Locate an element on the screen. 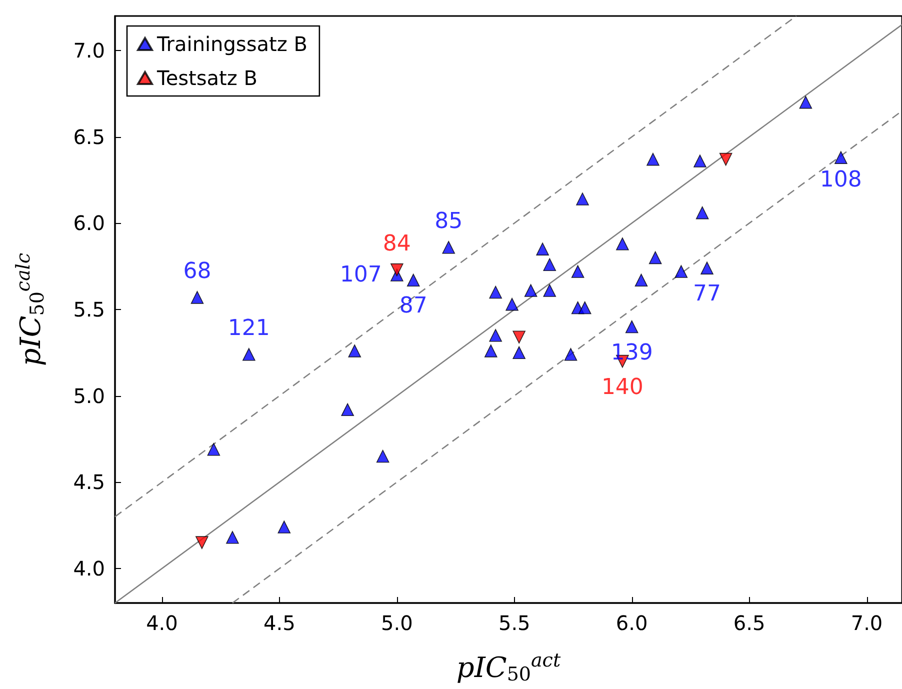 The image size is (902, 689). x-tick-label: 5.5 is located at coordinates (514, 623).